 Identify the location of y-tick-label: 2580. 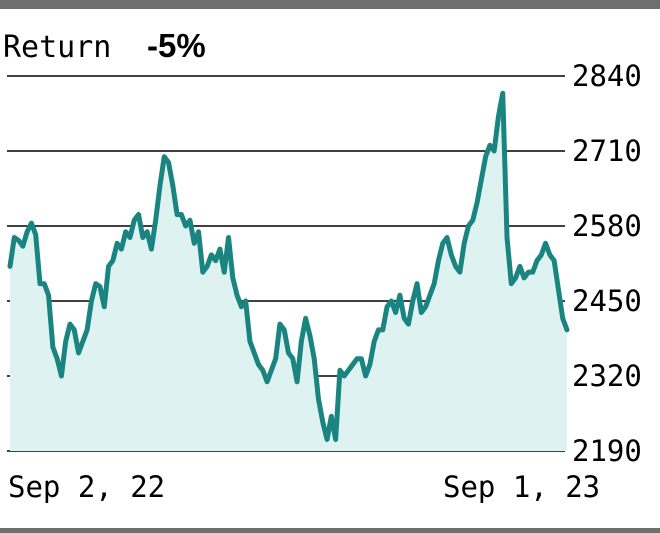
(607, 226).